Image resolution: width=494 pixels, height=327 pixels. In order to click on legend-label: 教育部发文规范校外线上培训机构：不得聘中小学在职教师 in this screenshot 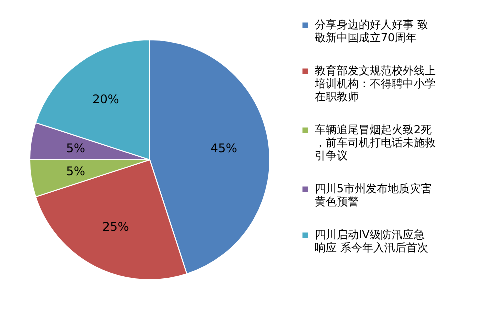, I will do `click(375, 84)`.